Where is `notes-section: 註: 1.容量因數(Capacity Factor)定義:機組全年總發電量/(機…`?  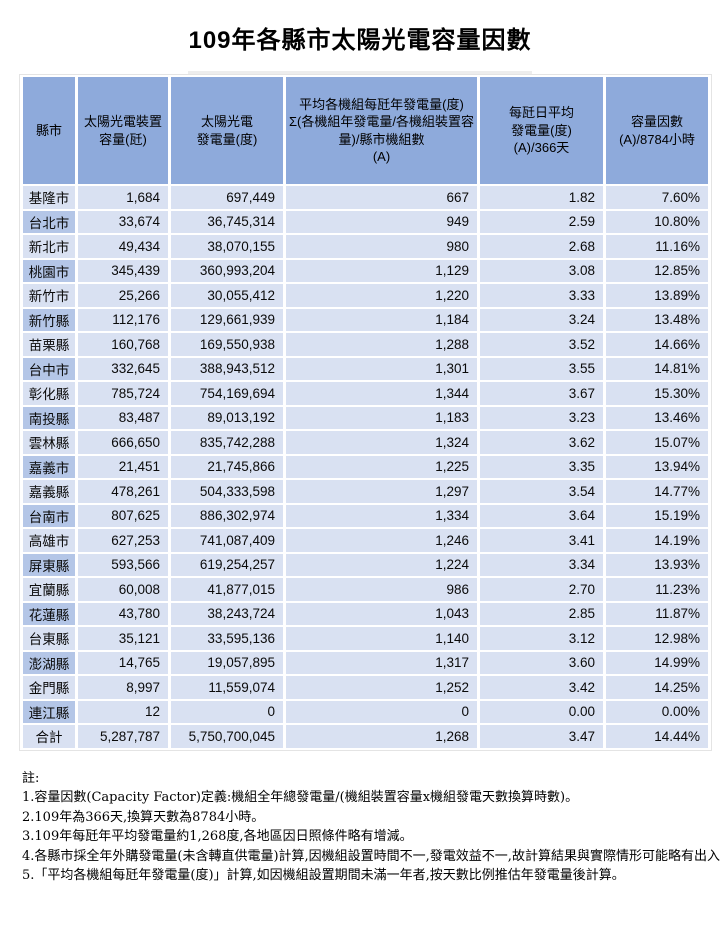
notes-section: 註: 1.容量因數(Capacity Factor)定義:機組全年總發電量/(機… is located at coordinates (371, 827).